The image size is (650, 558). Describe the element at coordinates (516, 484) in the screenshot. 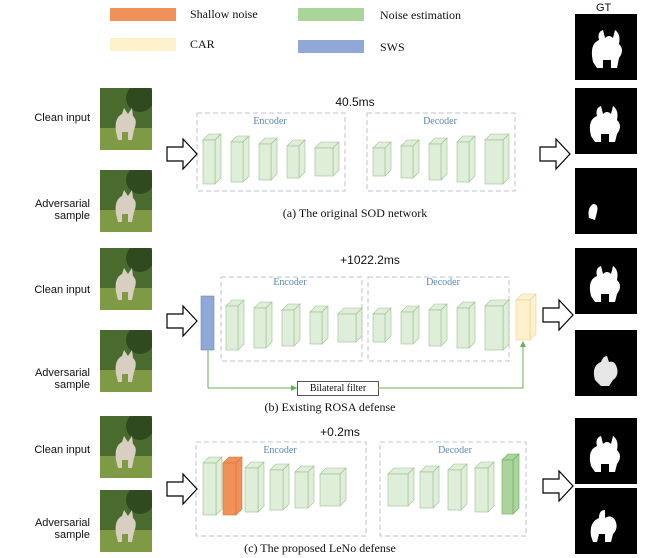

I see `noise-estimation-block-c-side` at that location.